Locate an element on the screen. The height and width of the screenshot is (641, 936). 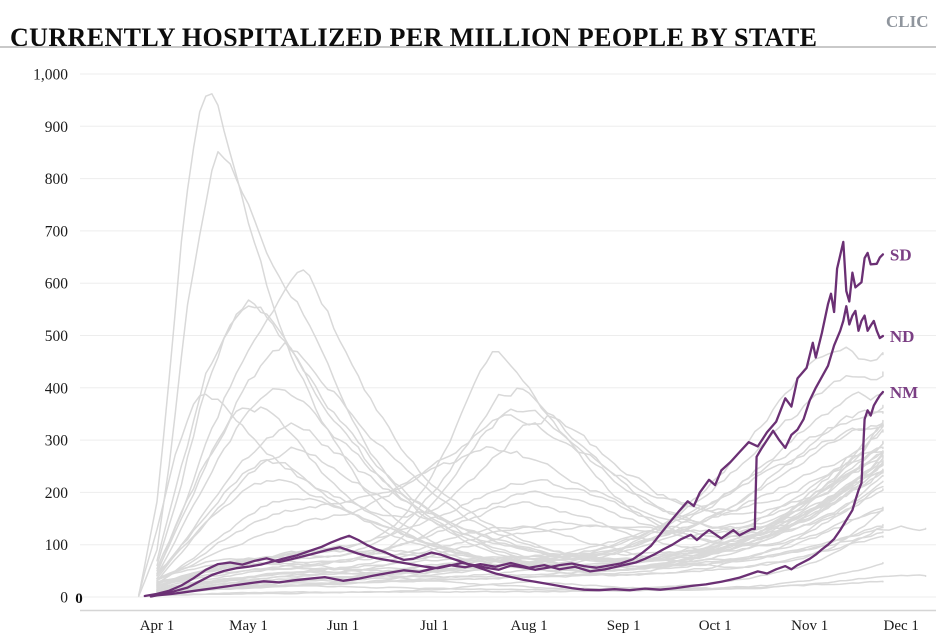
x-tick-label: Nov 1 is located at coordinates (809, 626).